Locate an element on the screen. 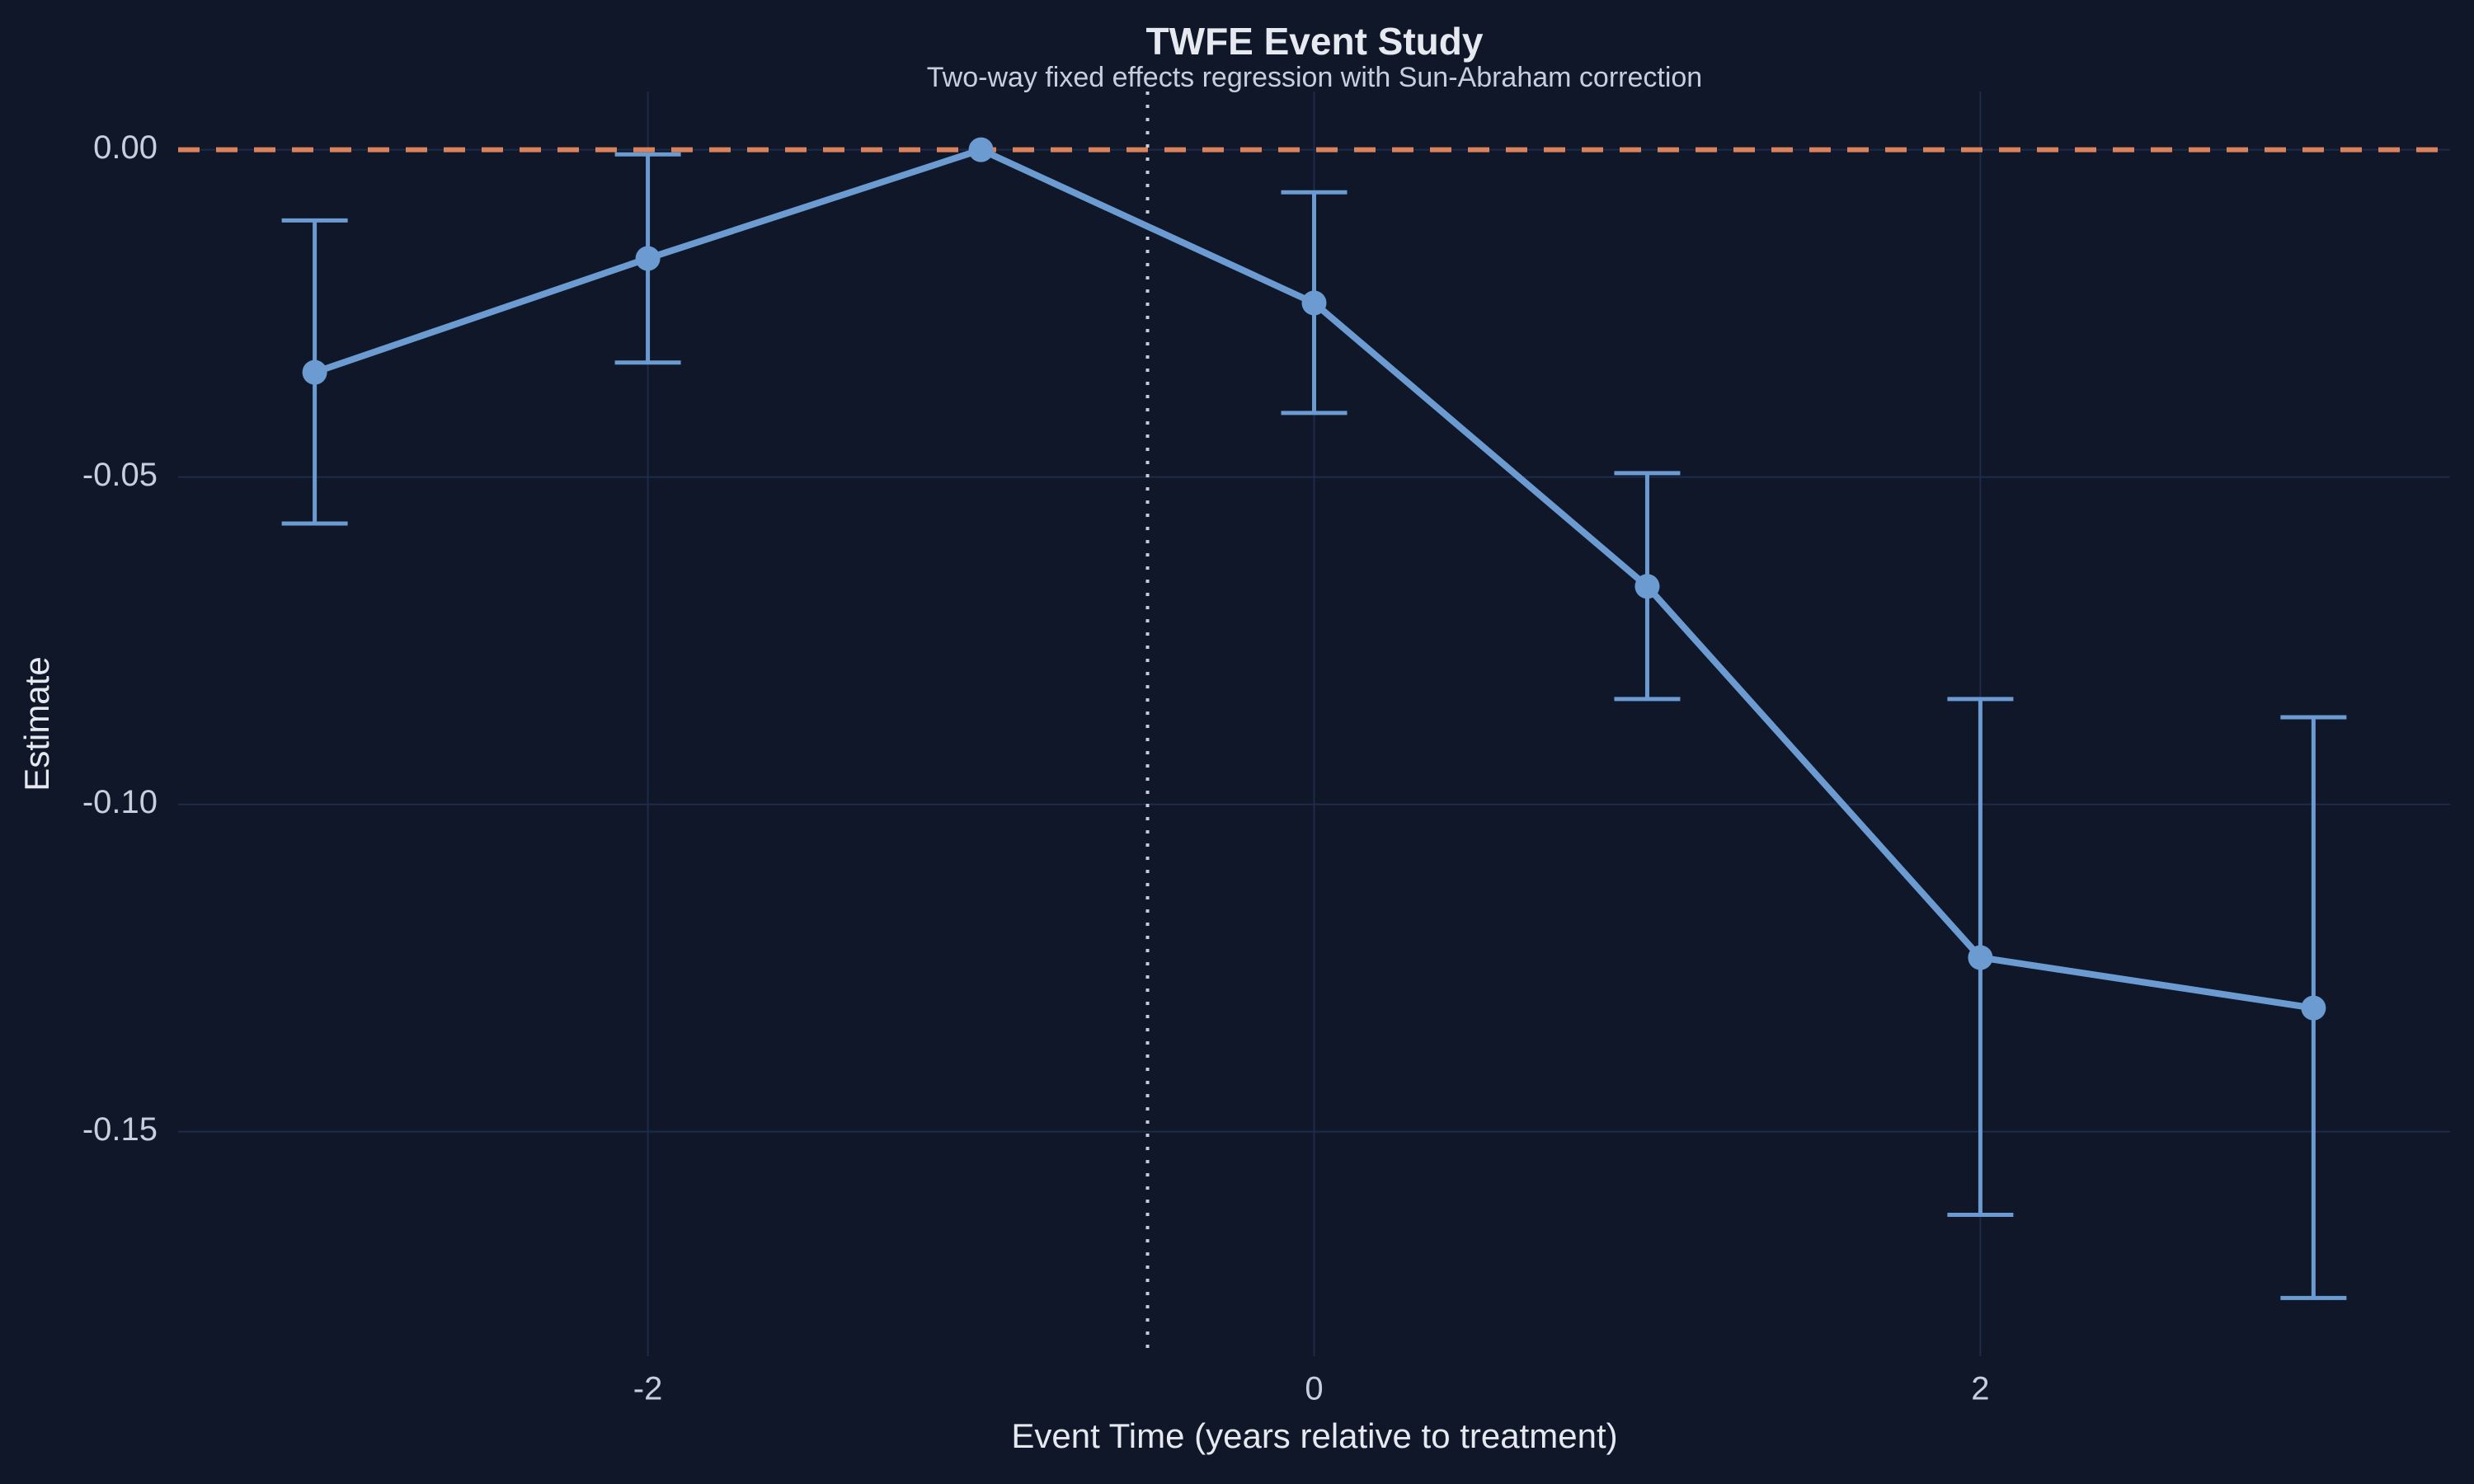  y-tick-label: -0.15 is located at coordinates (120, 1129).